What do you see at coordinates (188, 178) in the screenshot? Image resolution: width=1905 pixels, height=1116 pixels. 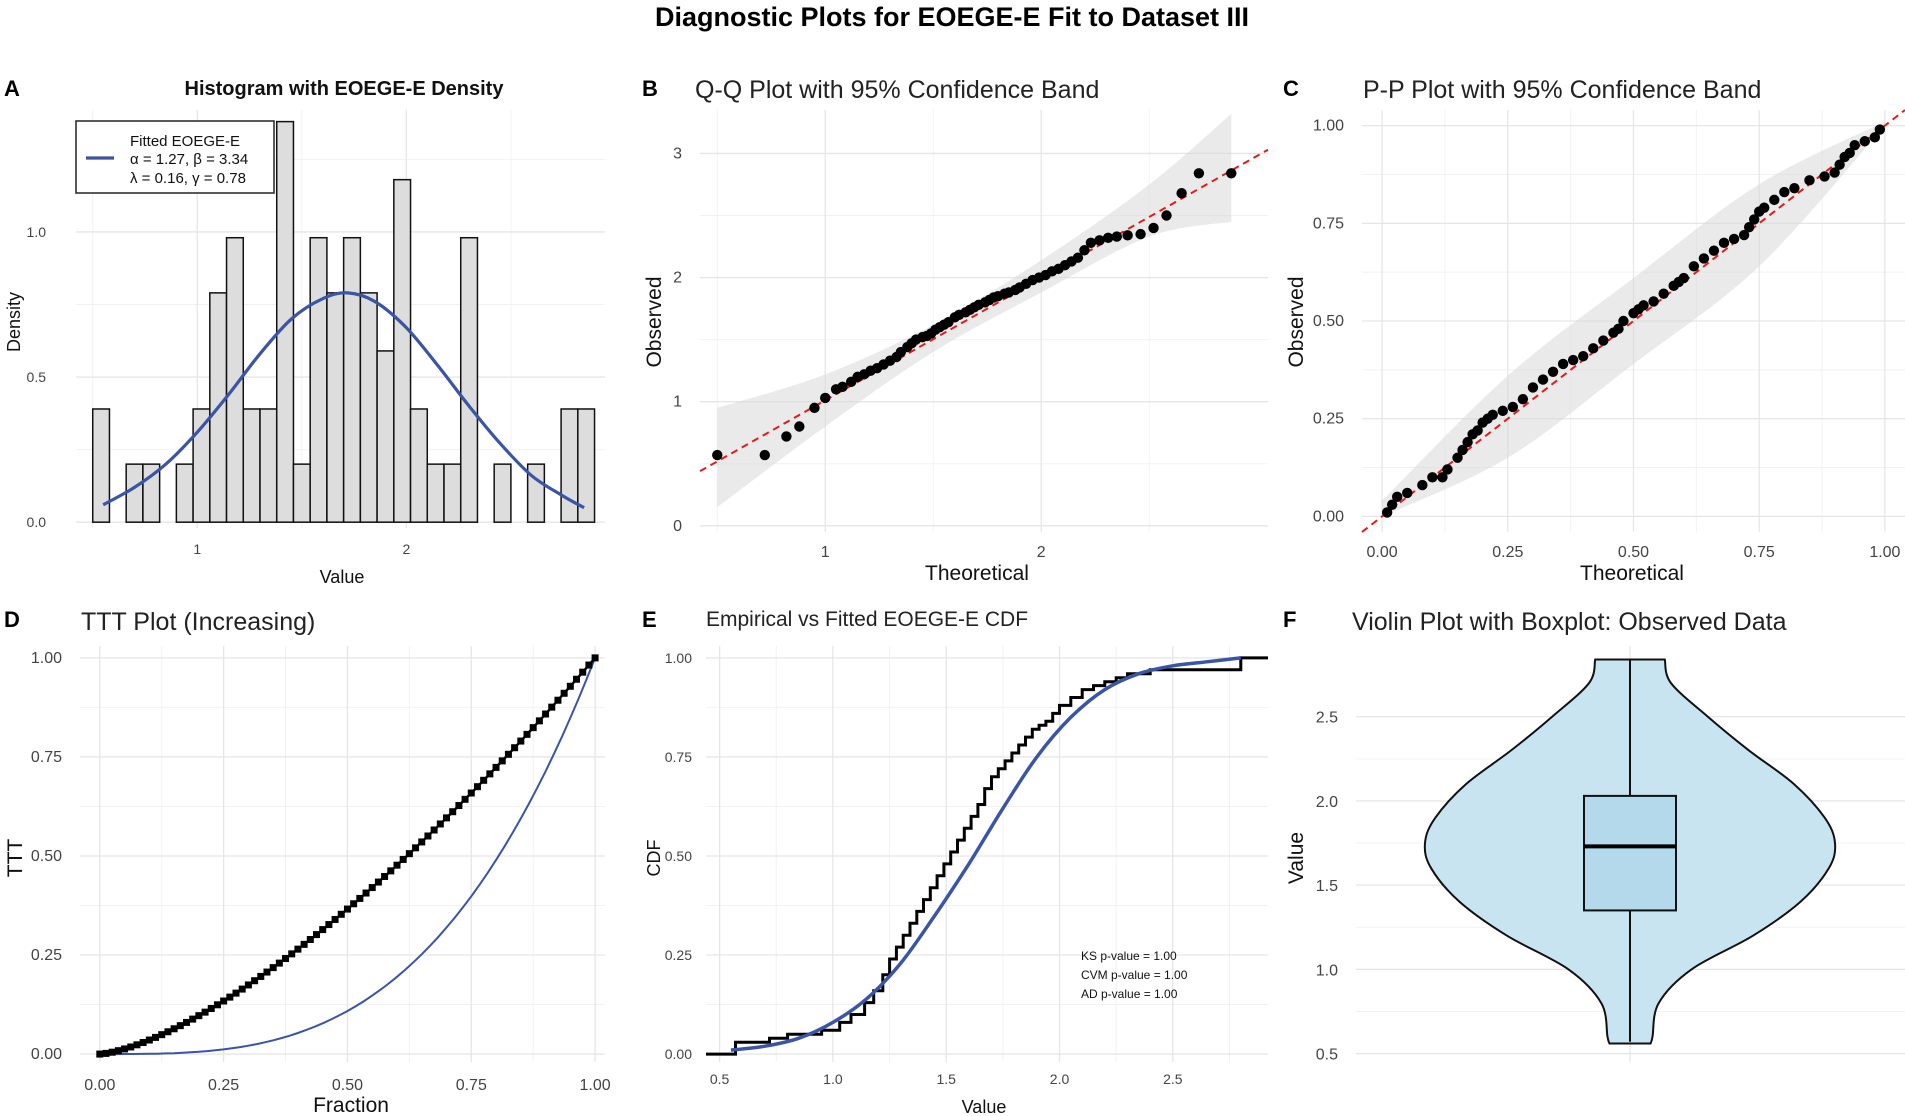 I see `panel-a-legend-line2: λ = 0.16, γ = 0.78` at bounding box center [188, 178].